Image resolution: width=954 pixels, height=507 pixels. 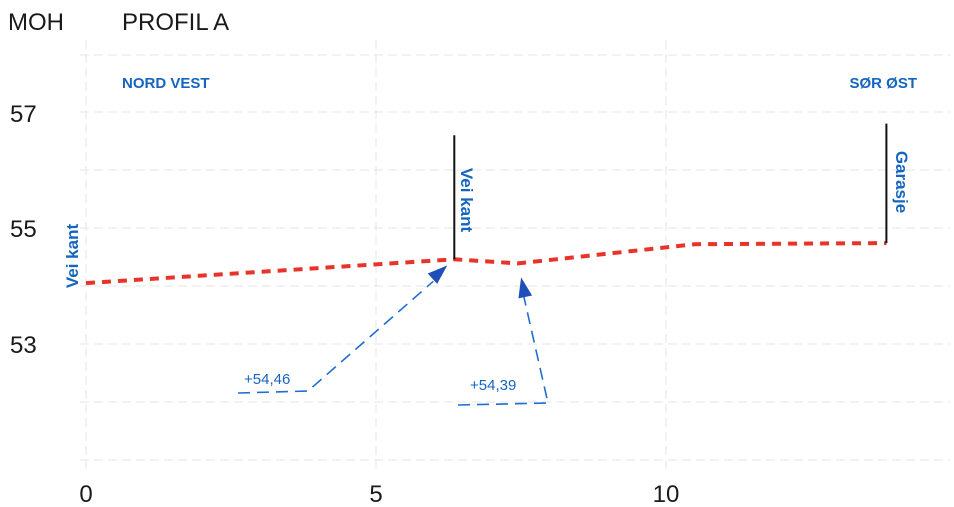 I want to click on road-edge-label-mid: Vei kant, so click(x=466, y=200).